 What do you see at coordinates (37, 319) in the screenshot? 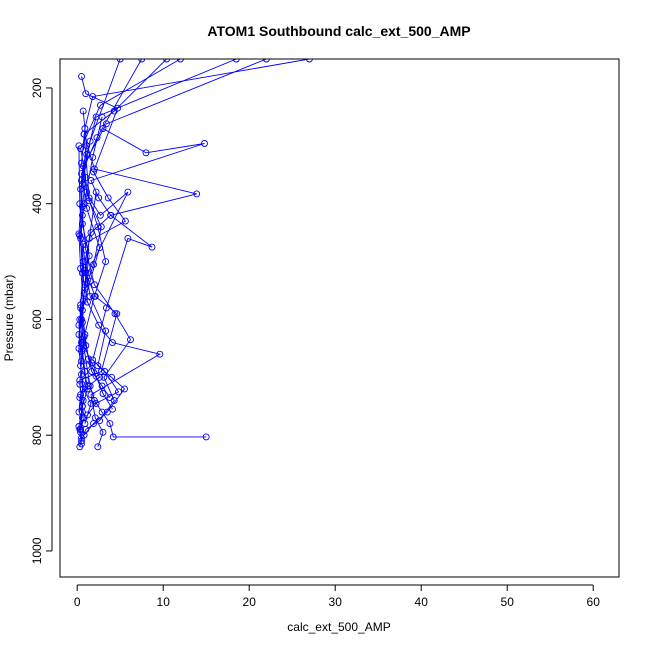
I see `y-tick-label: 600` at bounding box center [37, 319].